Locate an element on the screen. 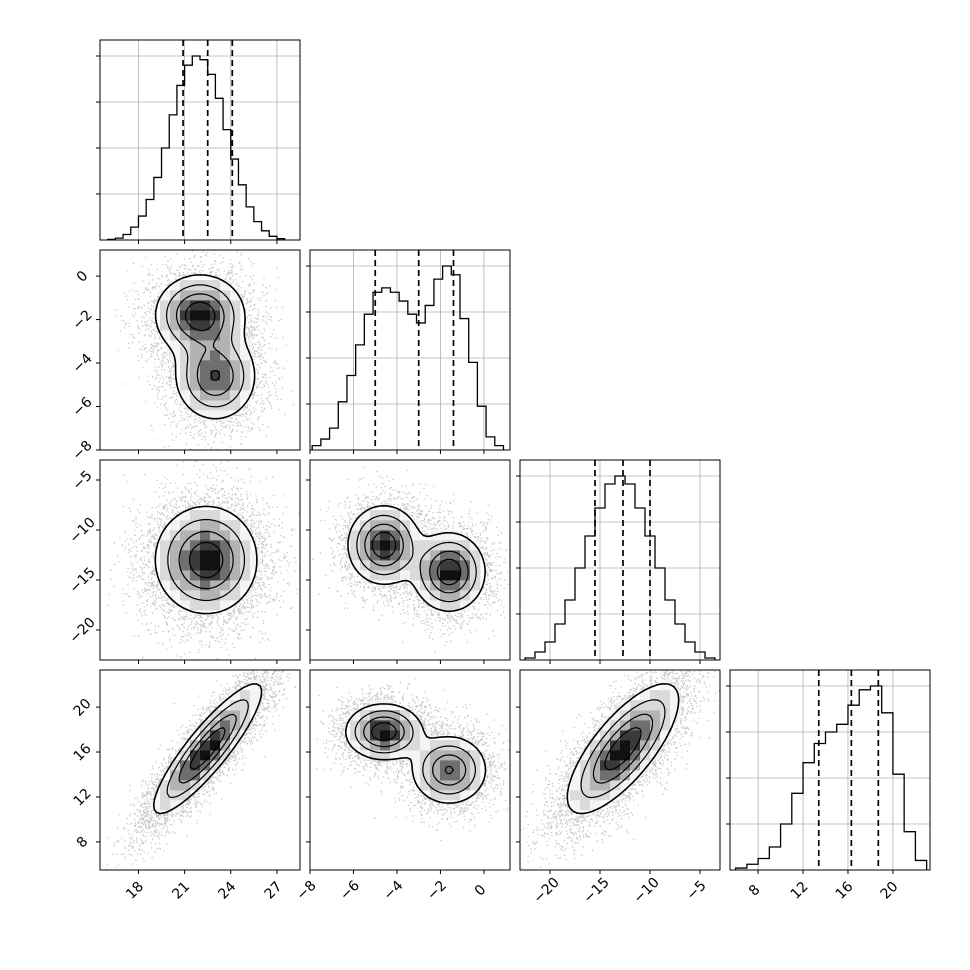  x-tick-label: 27 is located at coordinates (274, 891).